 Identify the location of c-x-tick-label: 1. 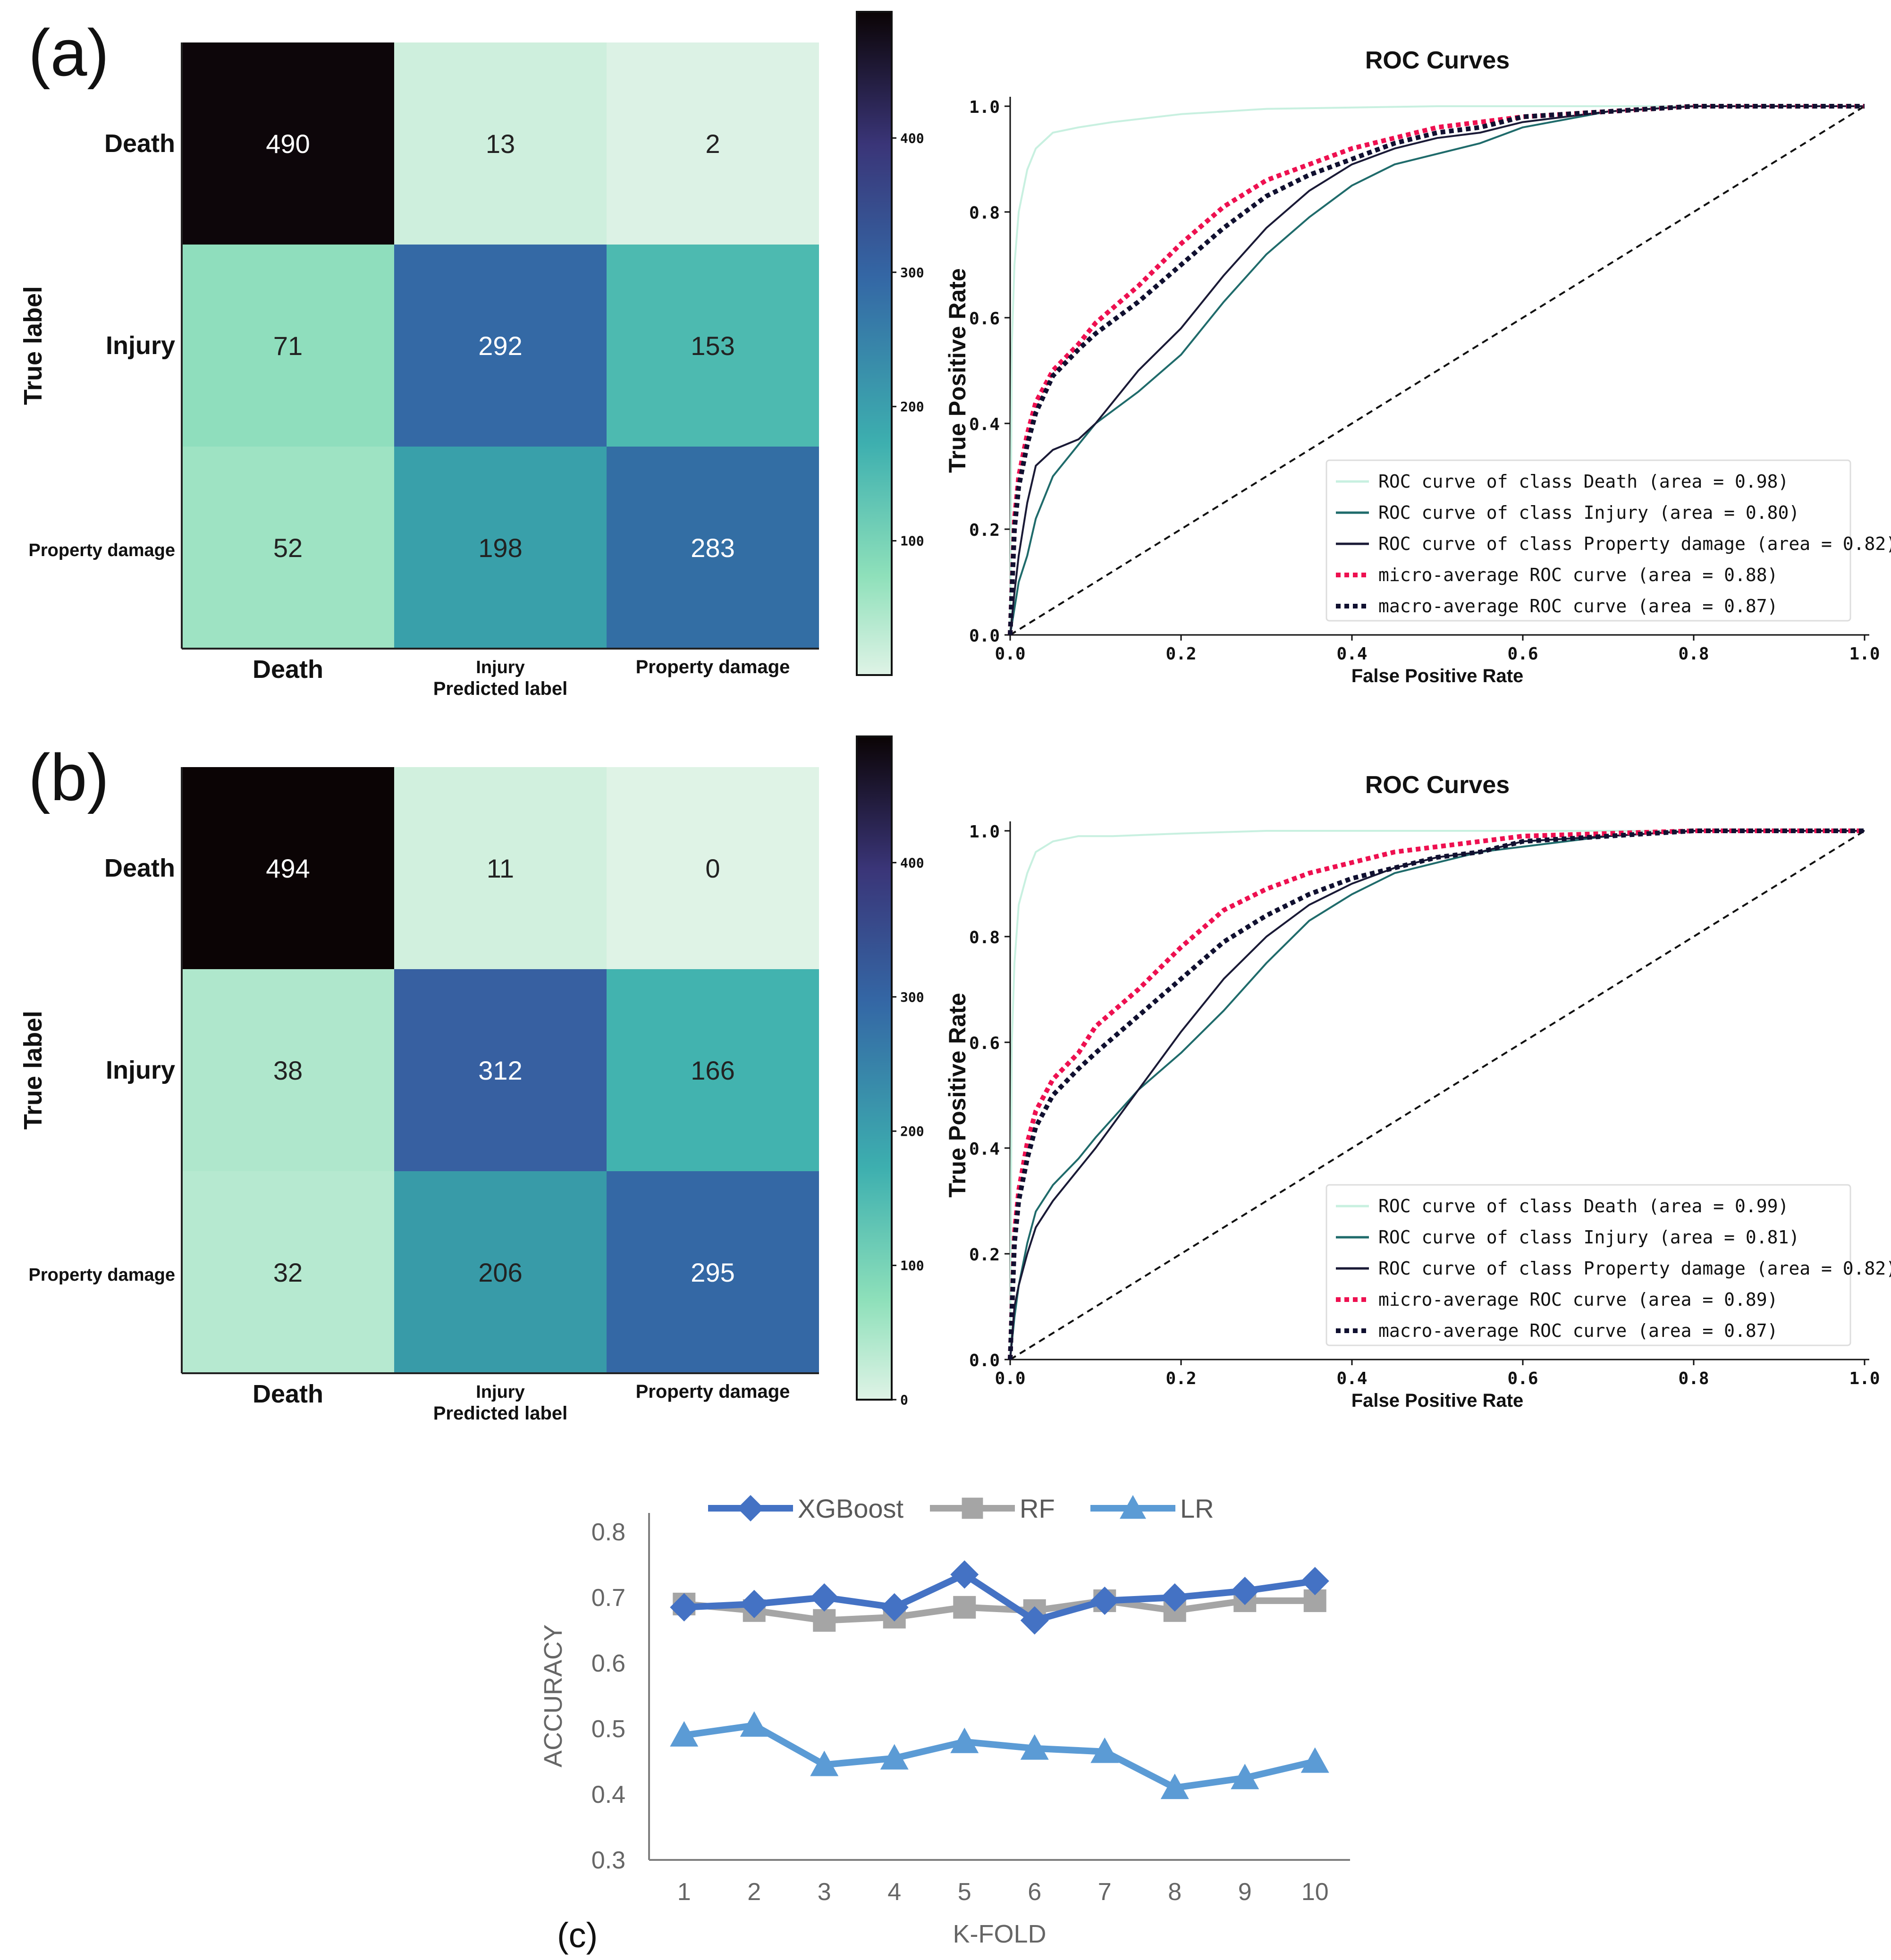
(684, 1892).